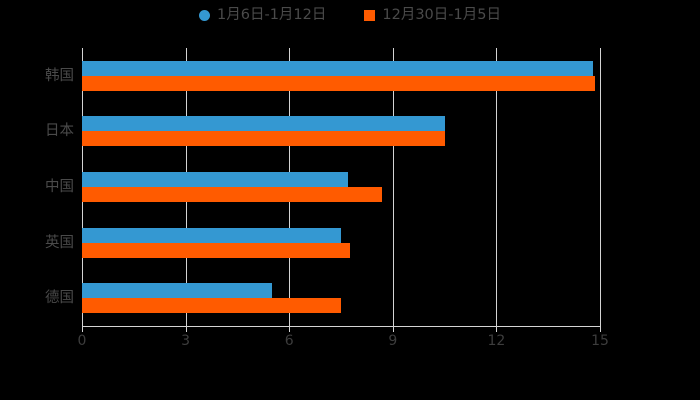  Describe the element at coordinates (263, 124) in the screenshot. I see `bar-日本-series-1` at that location.